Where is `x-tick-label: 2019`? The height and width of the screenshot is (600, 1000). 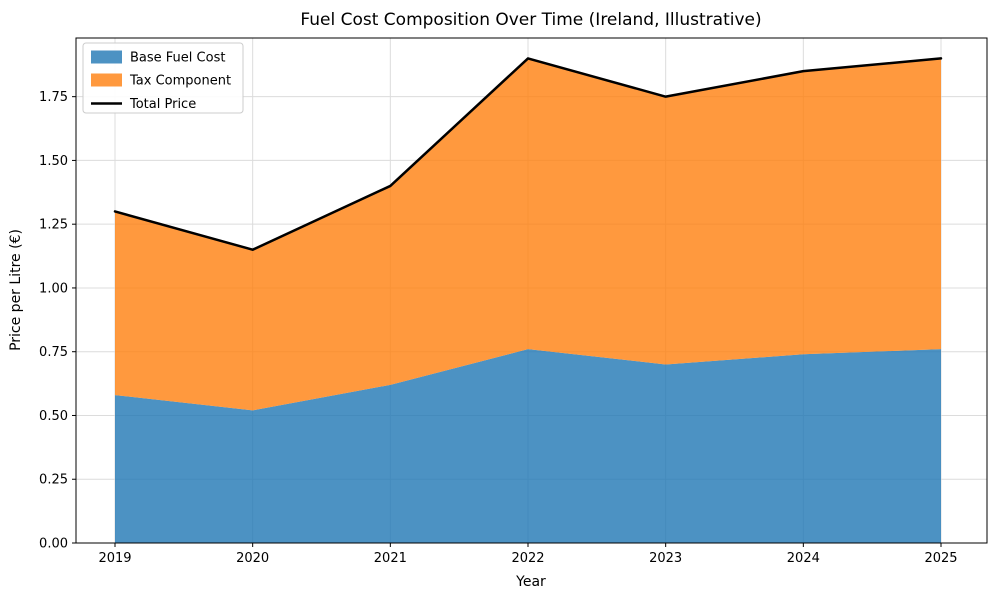
x-tick-label: 2019 is located at coordinates (114, 558).